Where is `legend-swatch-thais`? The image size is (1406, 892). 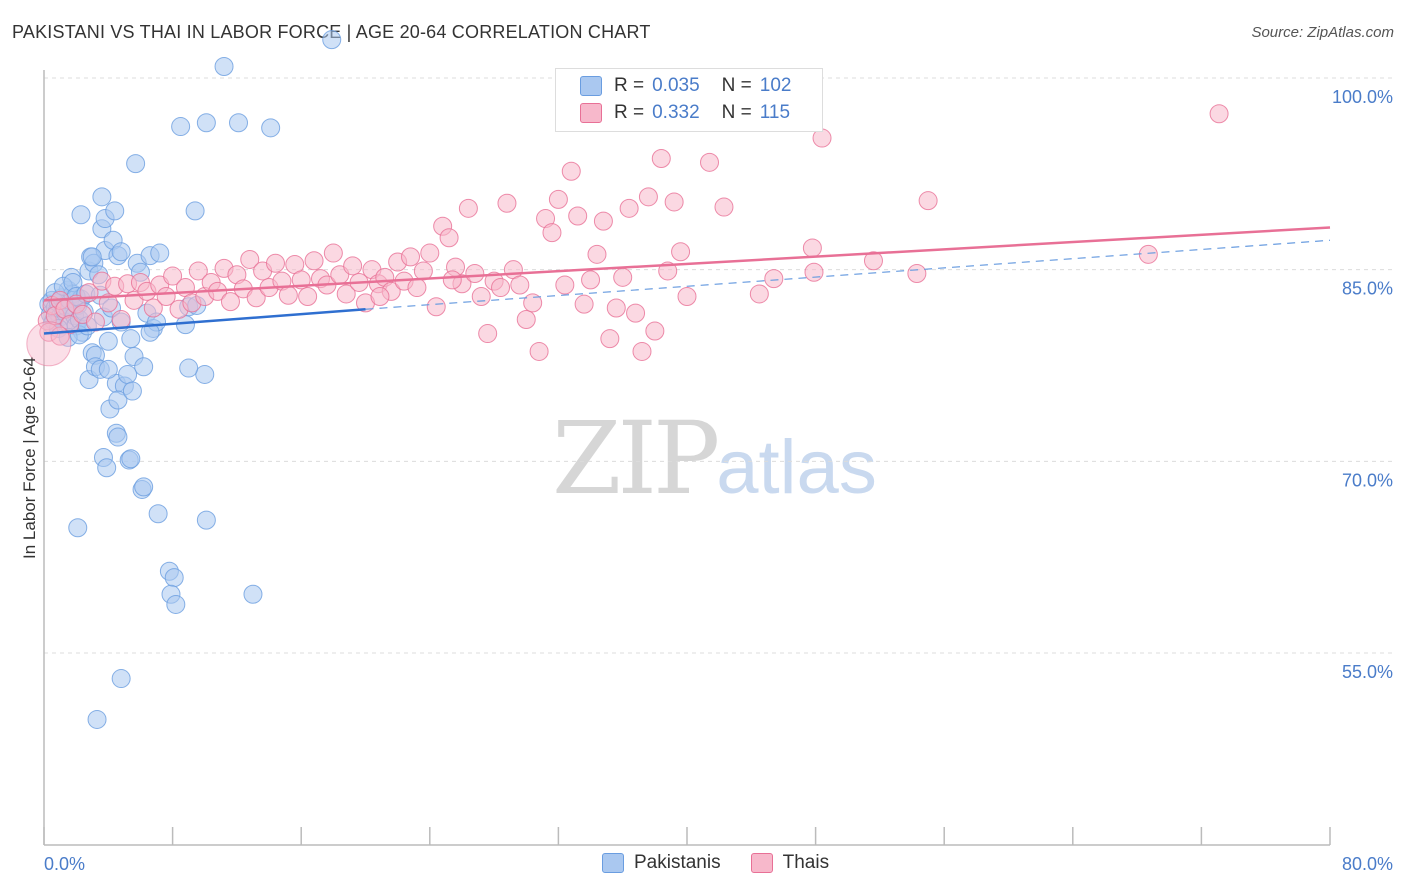
legend-swatch-thais is located at coordinates (591, 113).